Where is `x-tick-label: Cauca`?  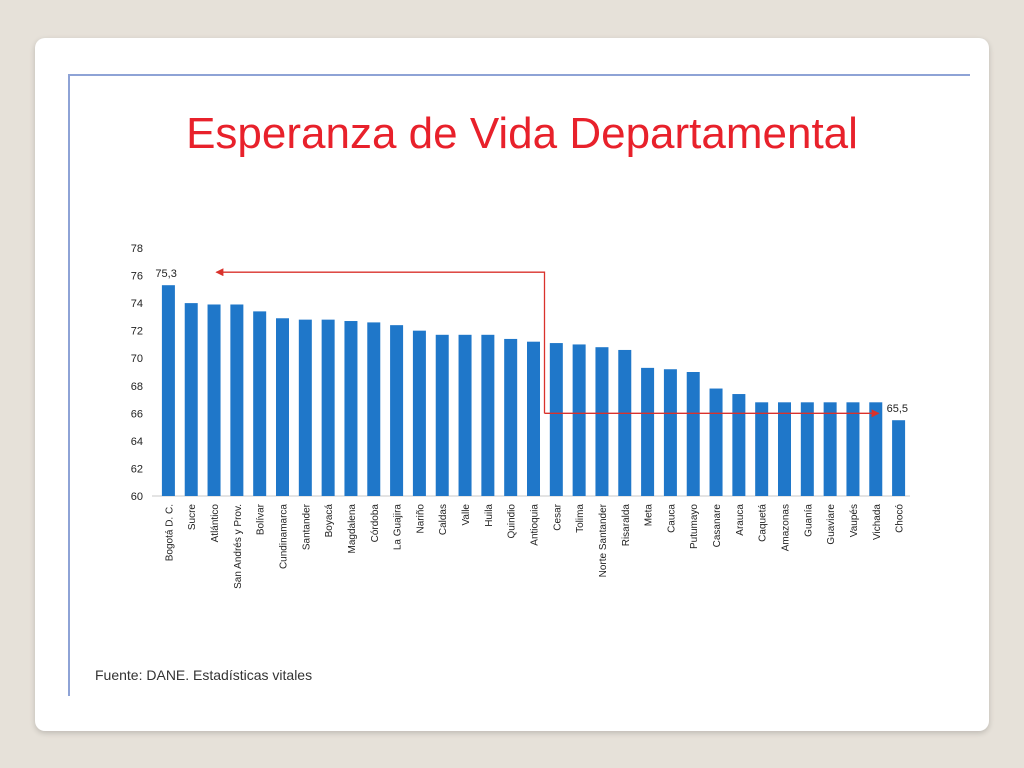
x-tick-label: Cauca is located at coordinates (671, 518).